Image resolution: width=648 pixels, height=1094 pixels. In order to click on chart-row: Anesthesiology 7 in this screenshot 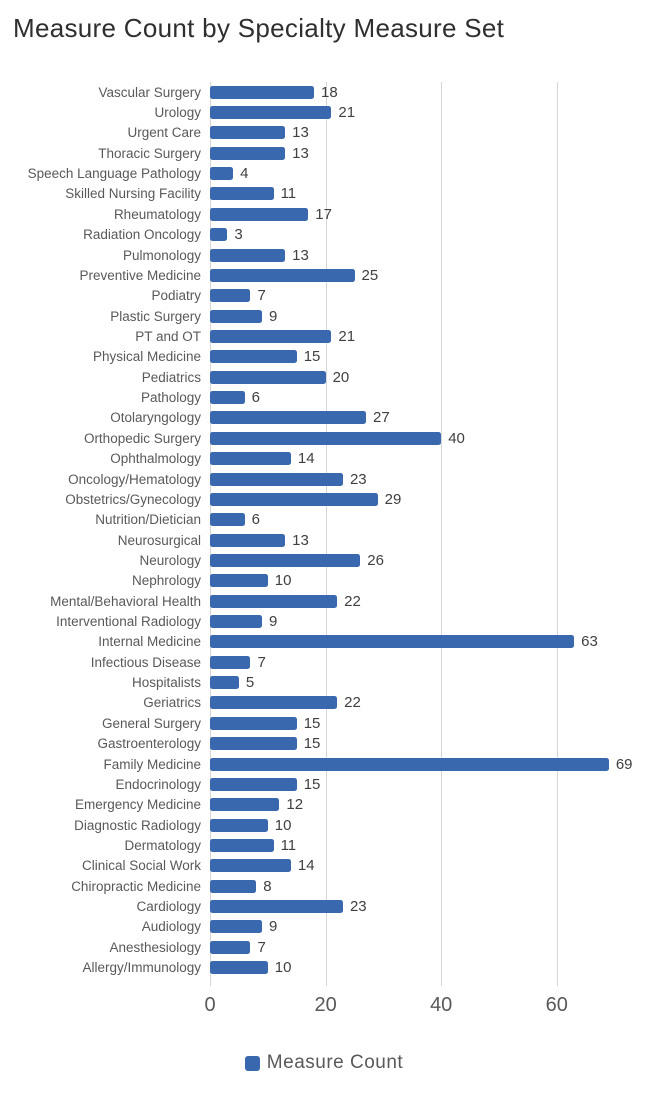, I will do `click(324, 947)`.